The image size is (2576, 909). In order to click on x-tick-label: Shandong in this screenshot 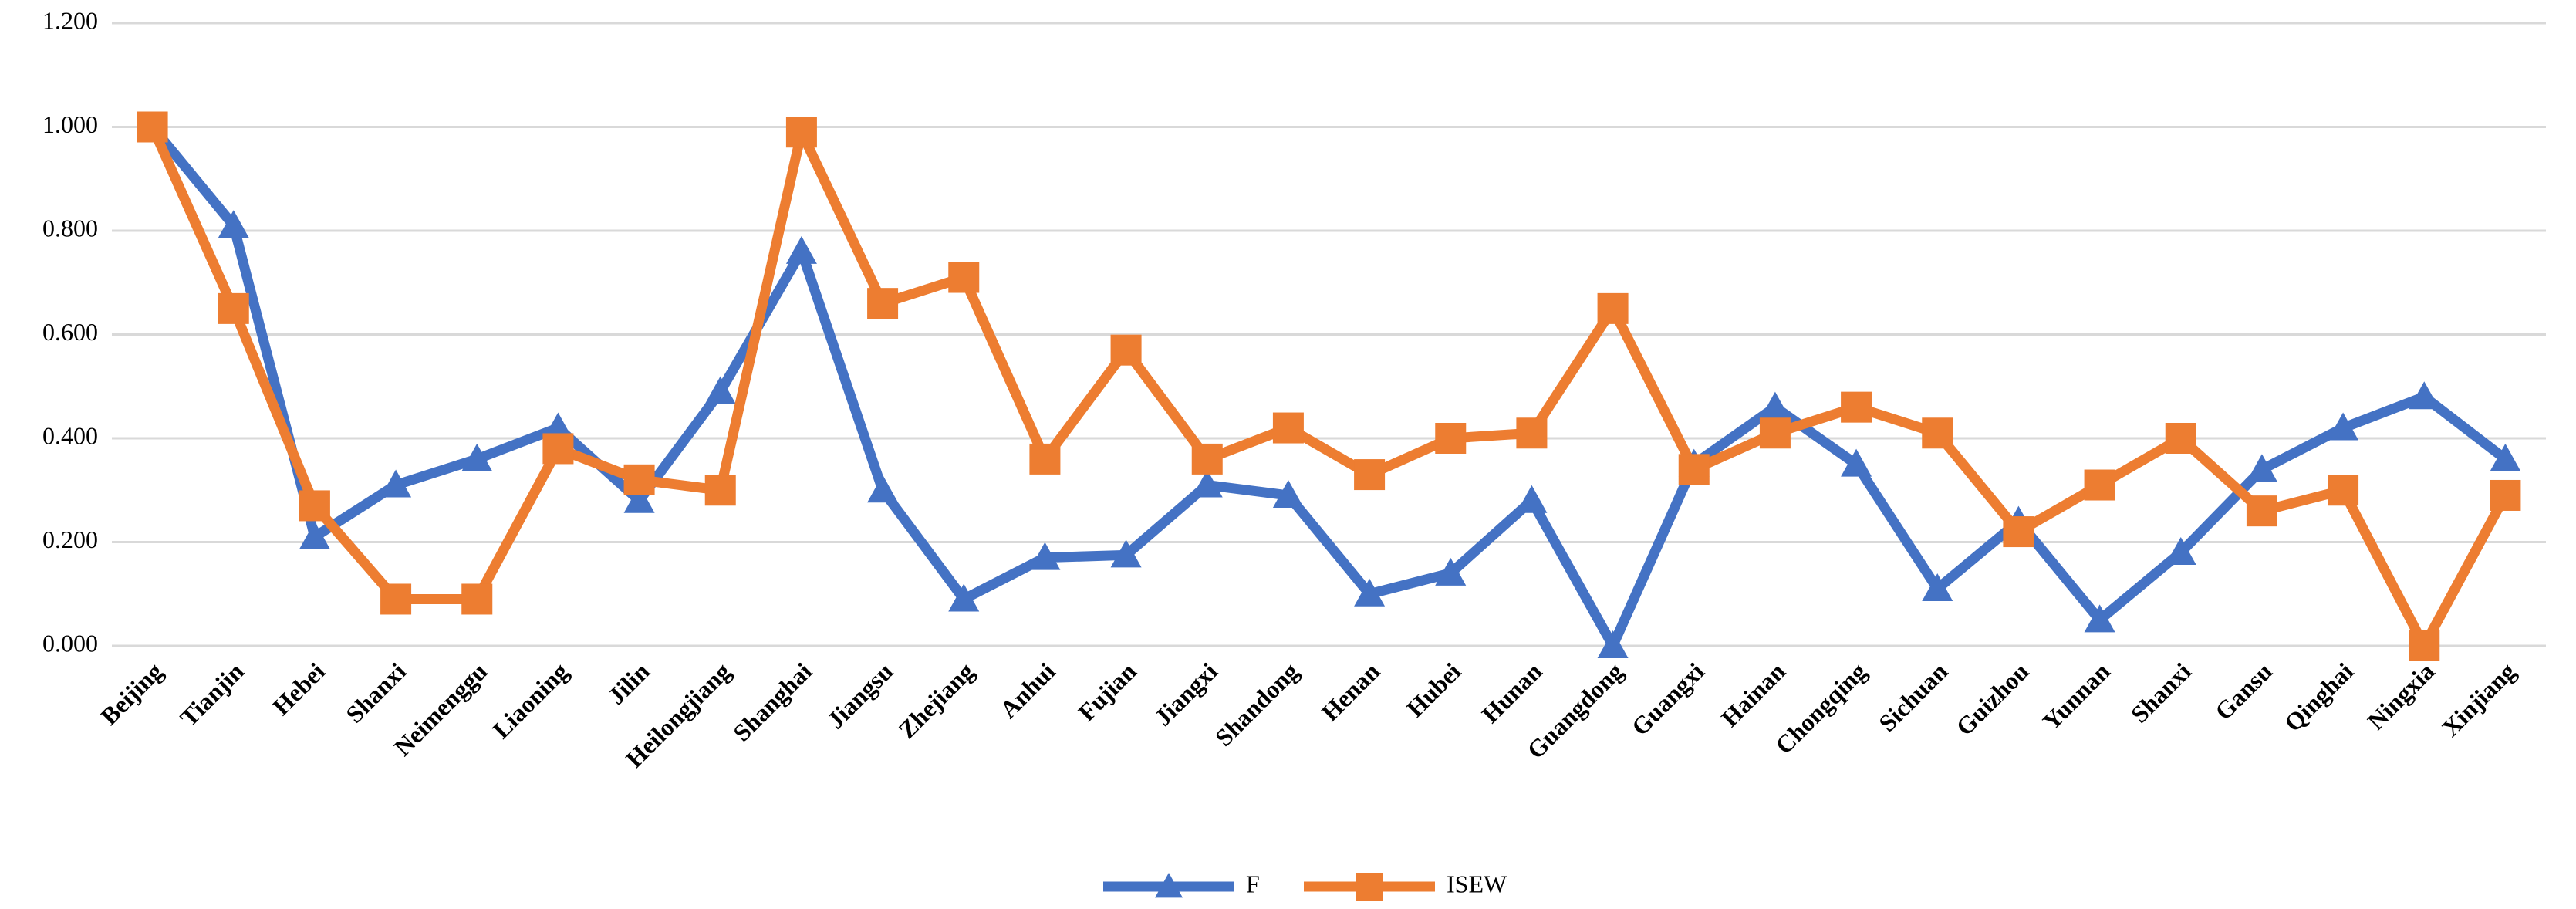, I will do `click(1257, 705)`.